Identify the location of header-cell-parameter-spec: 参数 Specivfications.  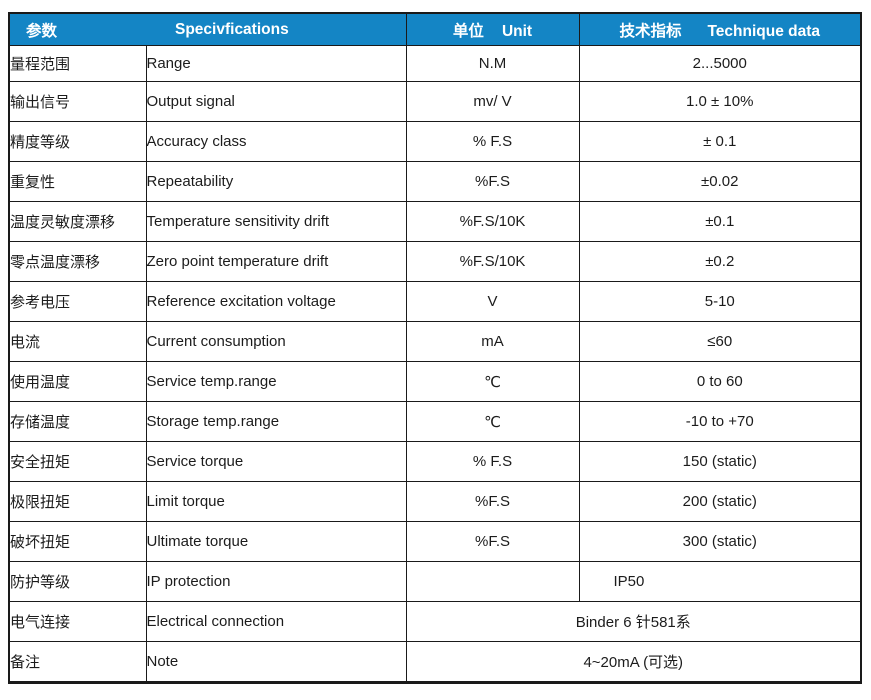
(207, 29).